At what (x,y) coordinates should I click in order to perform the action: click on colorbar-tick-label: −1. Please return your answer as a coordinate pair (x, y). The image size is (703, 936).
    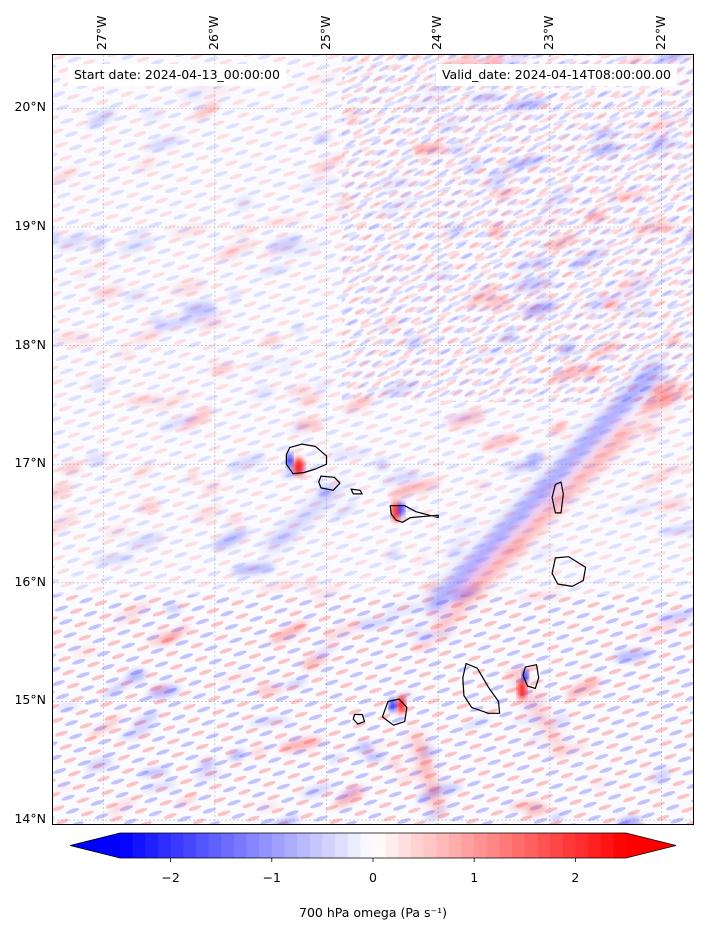
    Looking at the image, I should click on (272, 877).